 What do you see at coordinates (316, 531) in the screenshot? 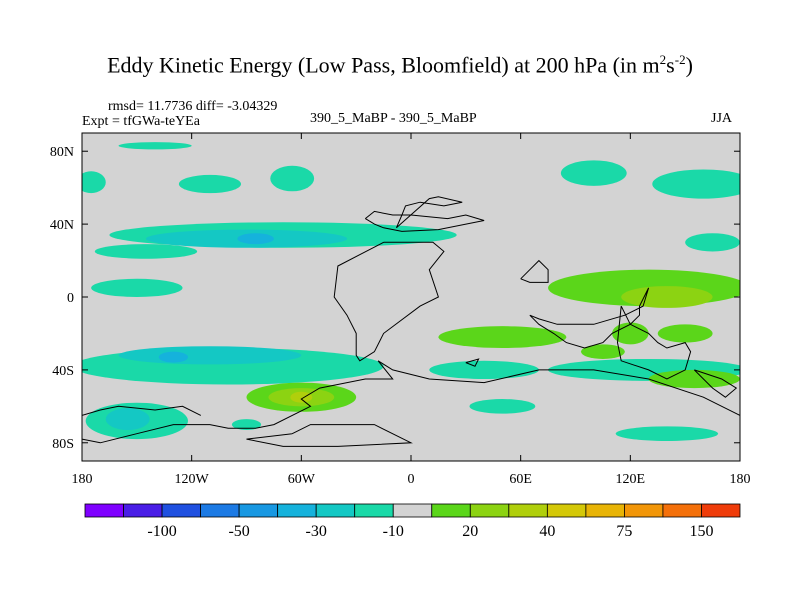
I see `colorbar-label: -30` at bounding box center [316, 531].